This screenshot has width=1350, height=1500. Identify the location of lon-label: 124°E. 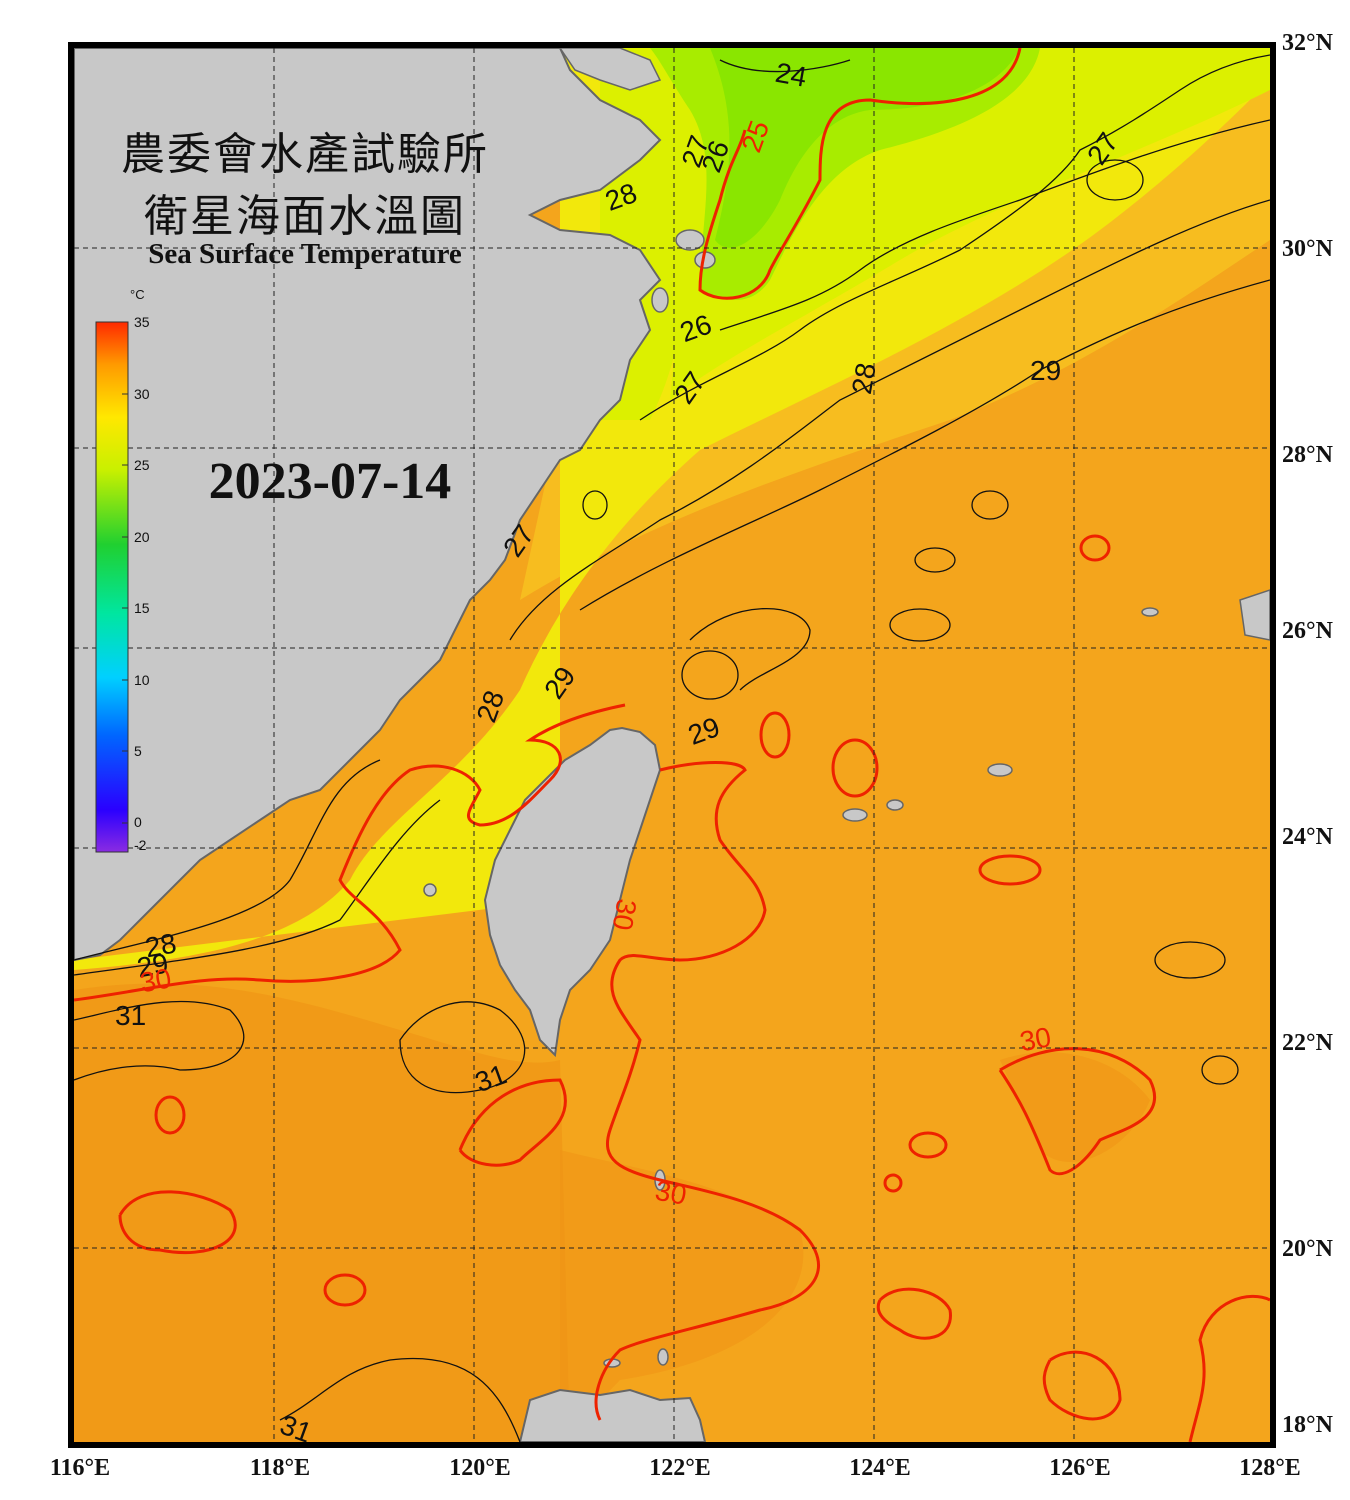
(880, 1468).